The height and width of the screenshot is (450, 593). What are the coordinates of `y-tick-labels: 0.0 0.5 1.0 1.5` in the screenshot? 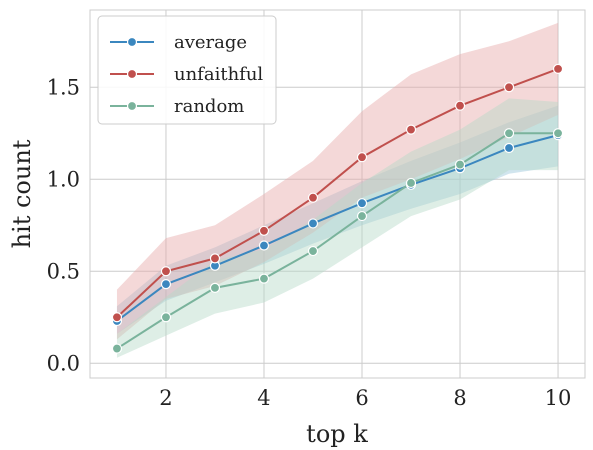 It's located at (63, 225).